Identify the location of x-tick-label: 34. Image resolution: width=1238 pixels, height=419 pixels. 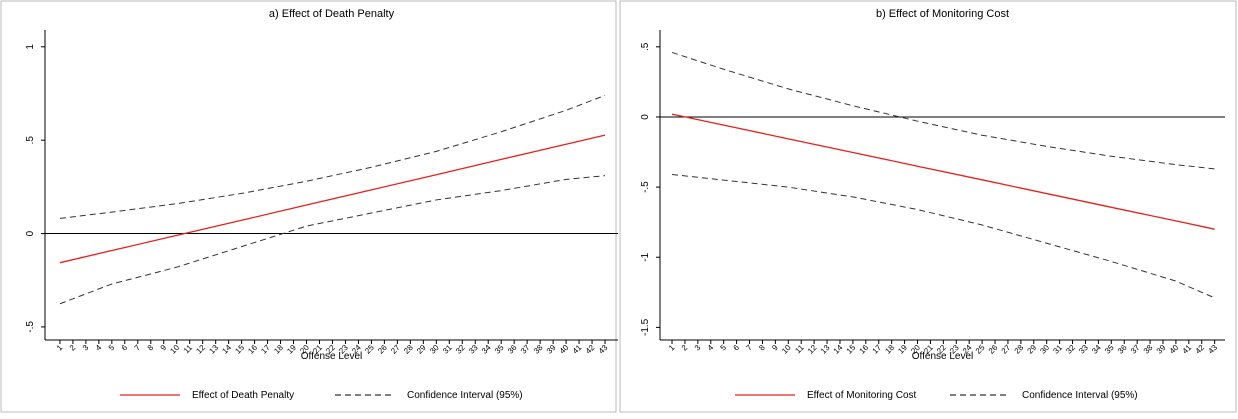
(486, 349).